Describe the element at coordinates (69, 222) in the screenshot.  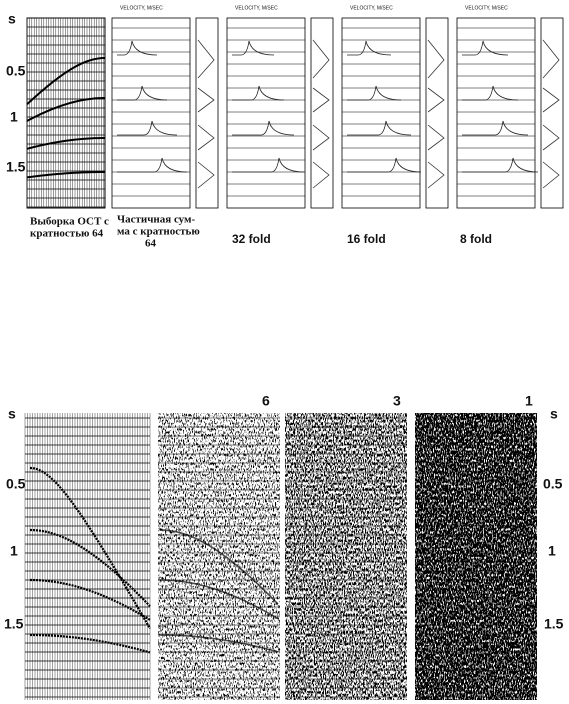
I see `caption: Выборка ОСТ с` at that location.